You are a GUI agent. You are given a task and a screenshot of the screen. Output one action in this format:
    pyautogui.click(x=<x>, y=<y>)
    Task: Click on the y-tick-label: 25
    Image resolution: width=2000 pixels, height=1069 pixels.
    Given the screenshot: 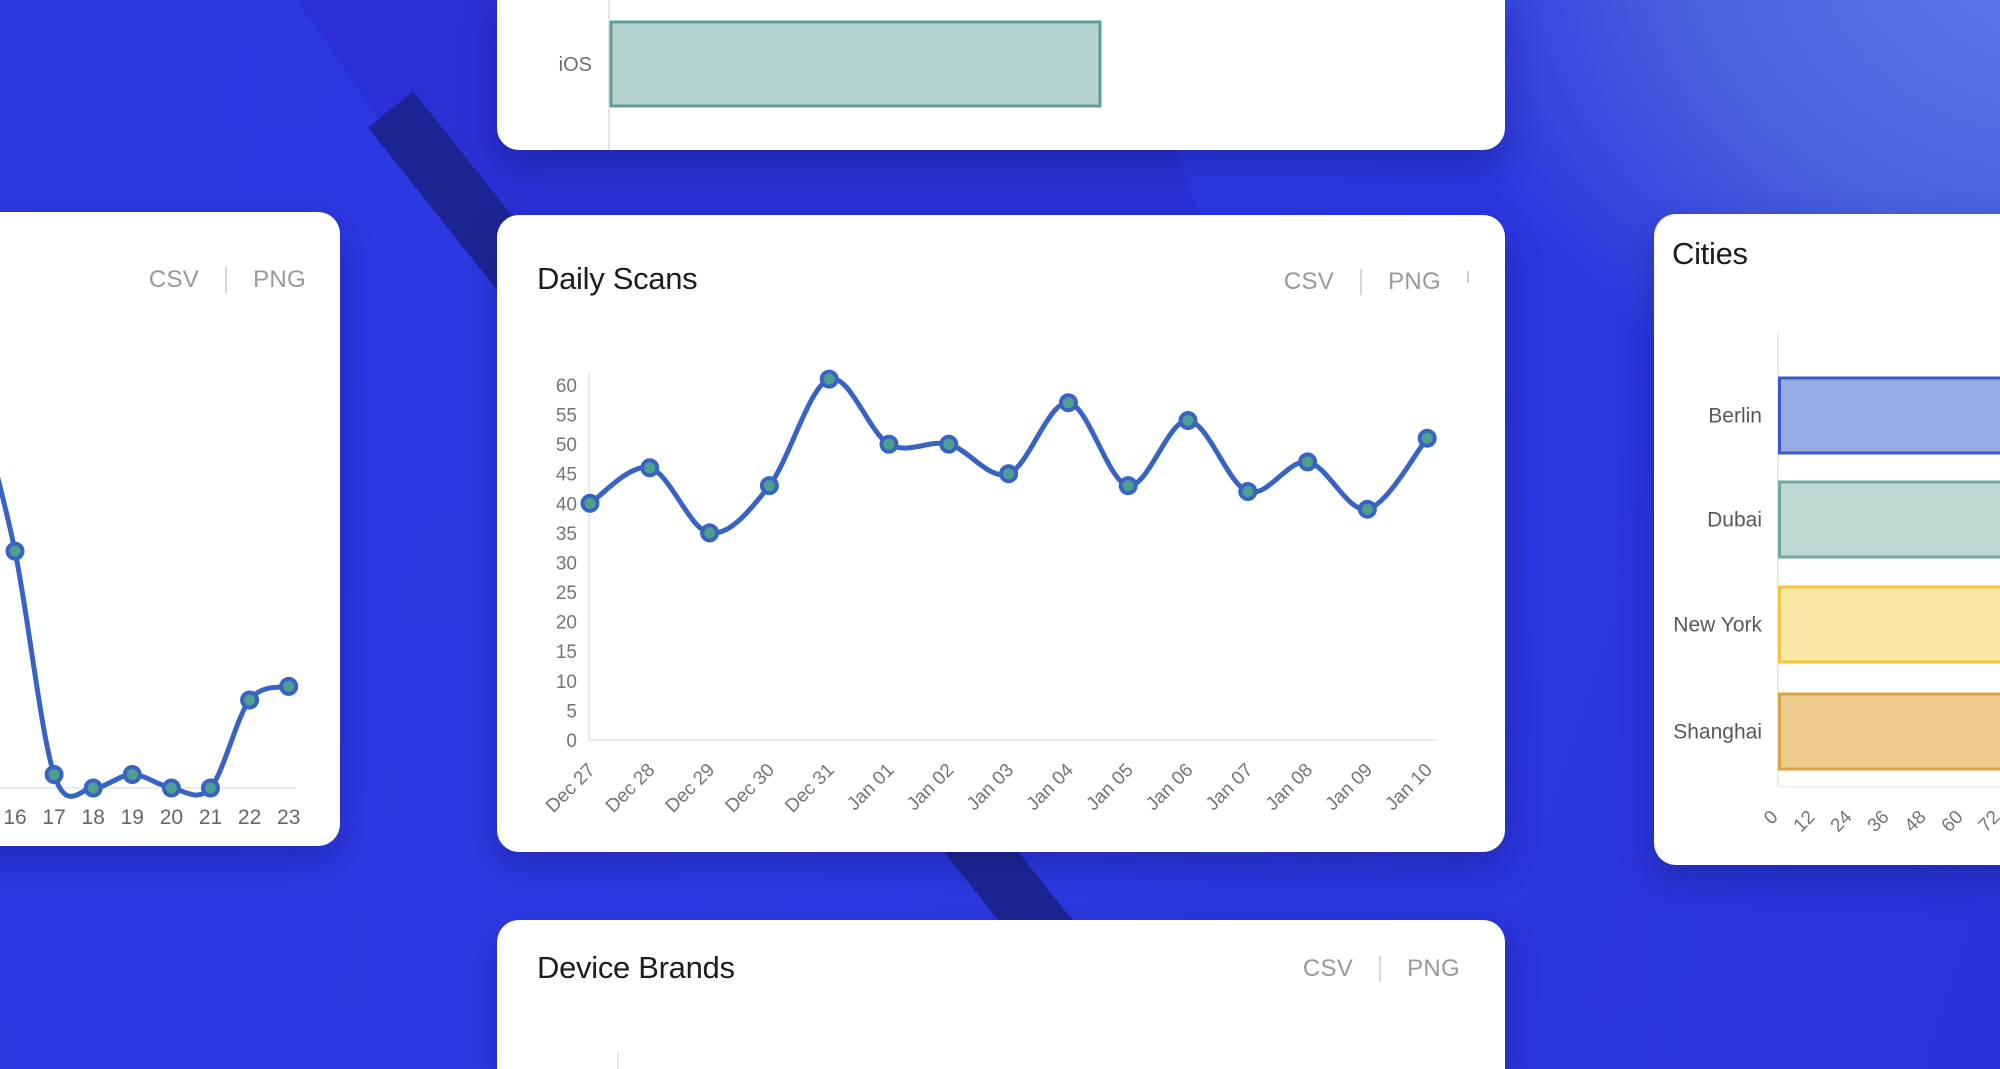 What is the action you would take?
    pyautogui.click(x=566, y=593)
    